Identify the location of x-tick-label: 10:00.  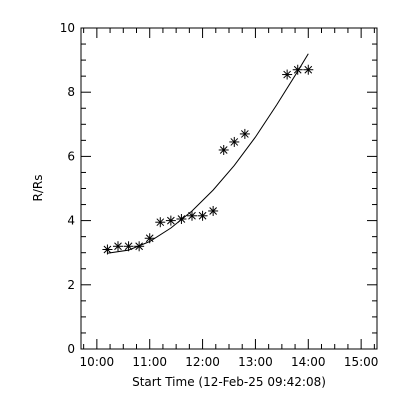
(97, 362).